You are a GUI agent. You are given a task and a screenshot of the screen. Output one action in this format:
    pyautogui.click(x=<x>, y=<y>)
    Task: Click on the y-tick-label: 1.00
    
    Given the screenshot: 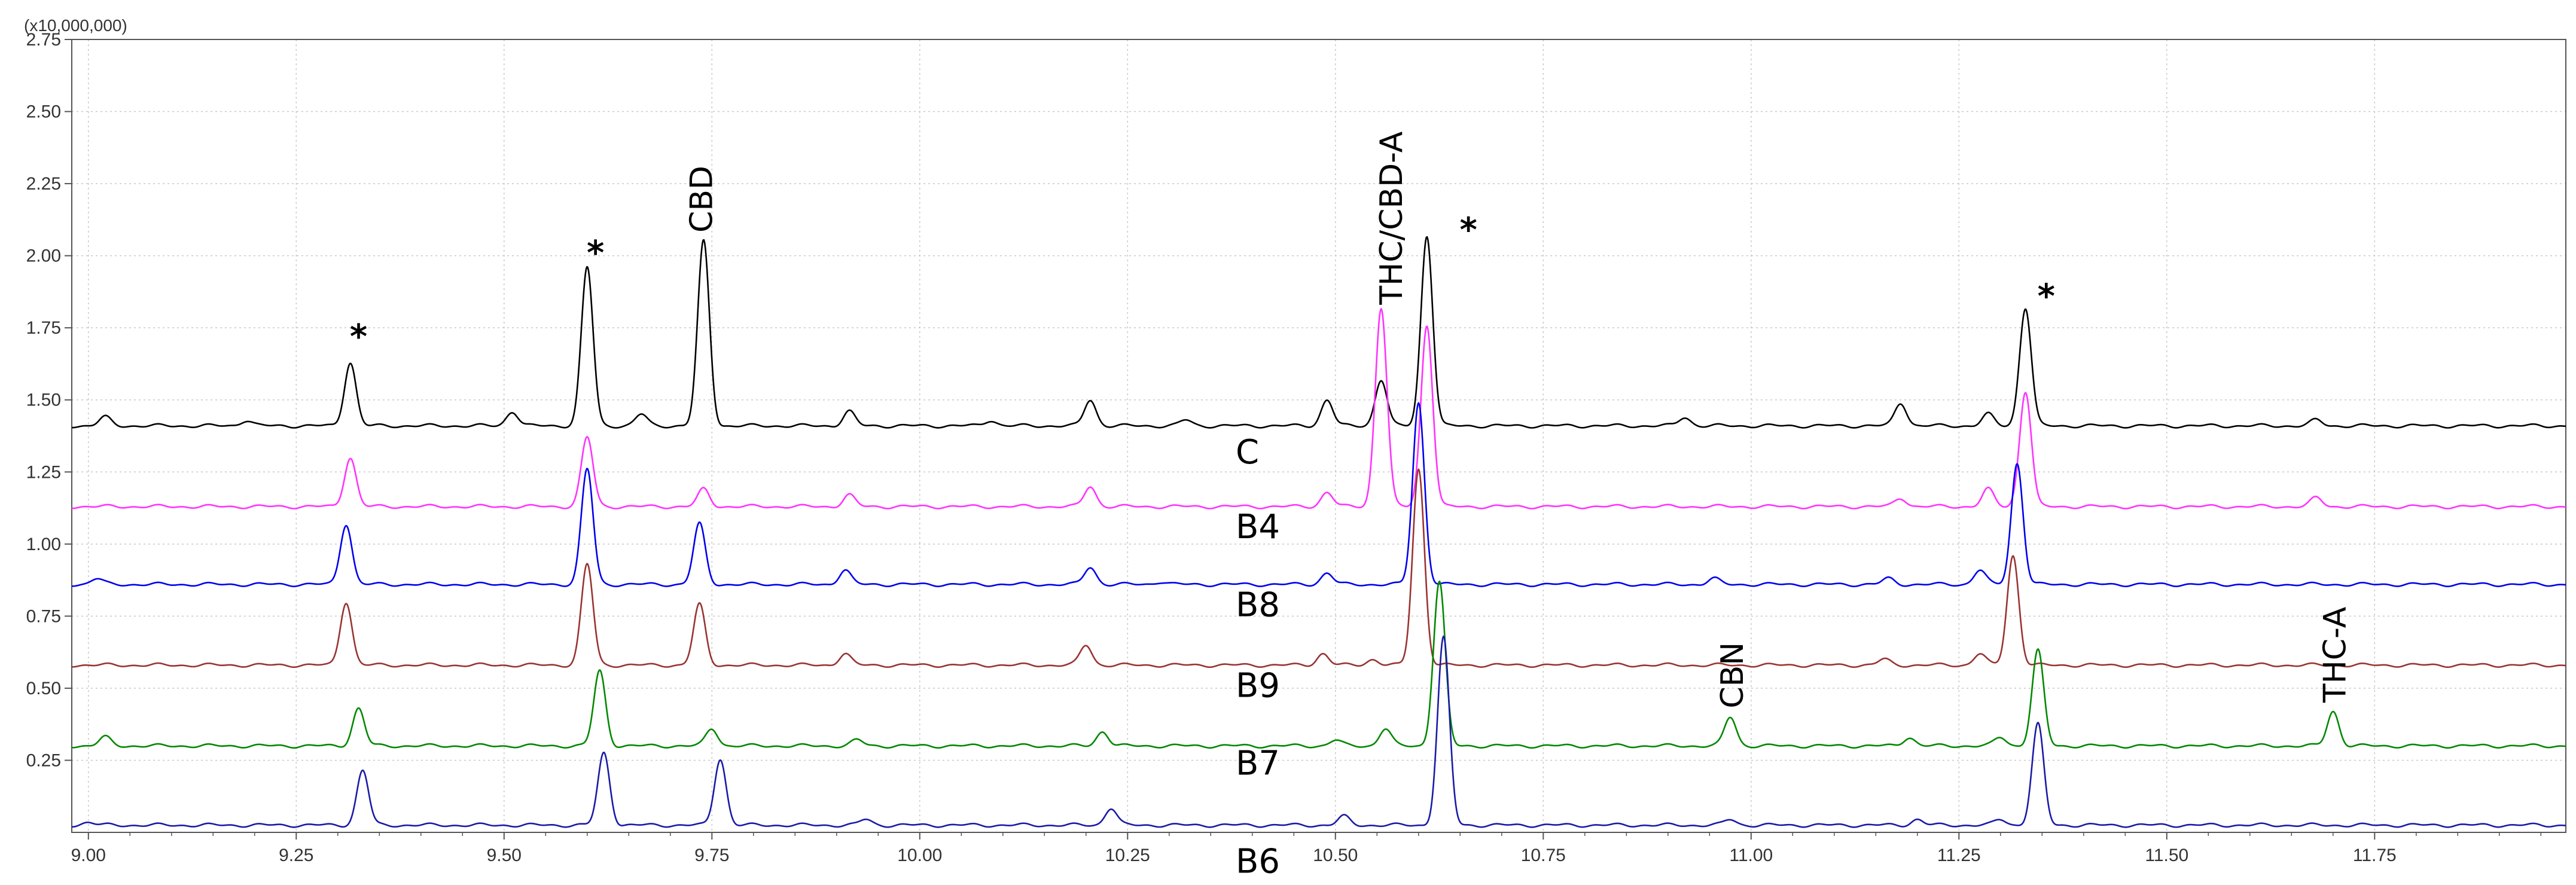 What is the action you would take?
    pyautogui.click(x=44, y=544)
    